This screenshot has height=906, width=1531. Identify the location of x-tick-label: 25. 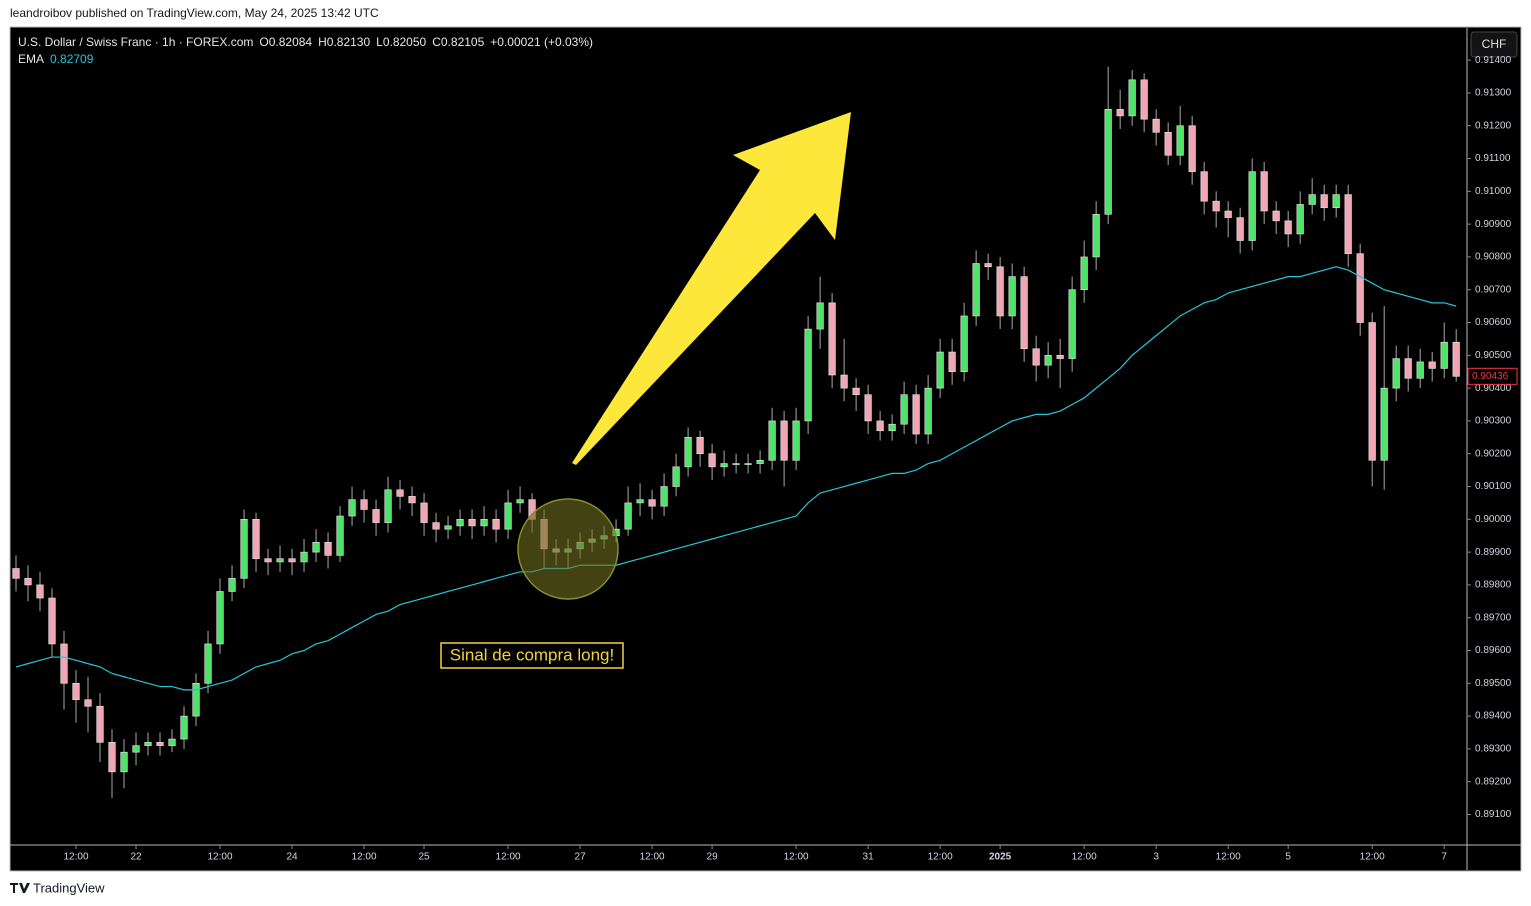
(424, 857).